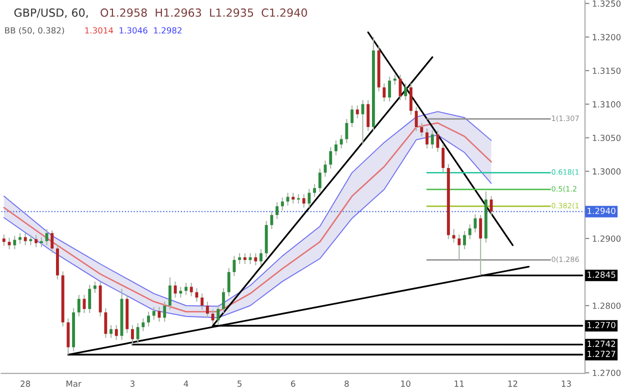 This screenshot has width=625, height=389. I want to click on x-tick-label: 10, so click(405, 383).